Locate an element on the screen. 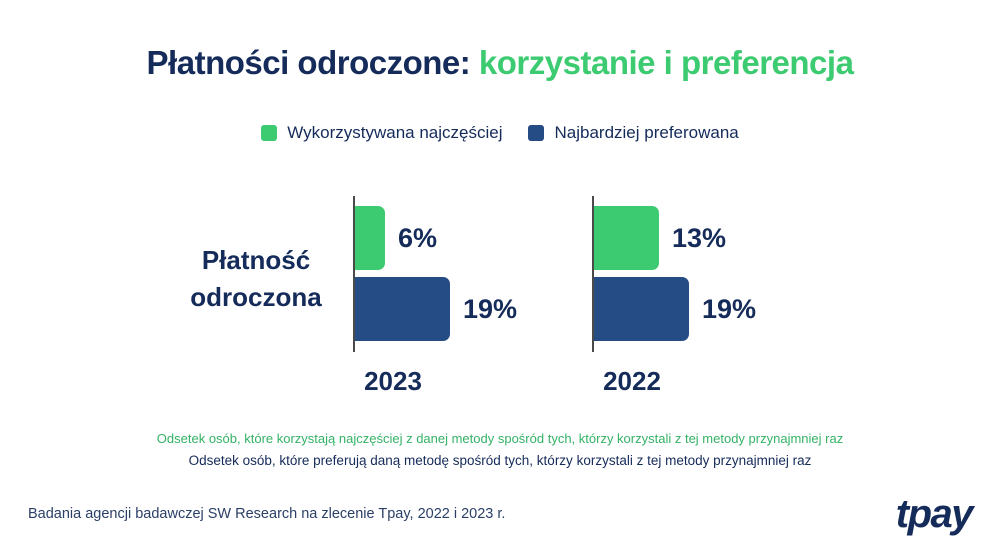  bar-value-label: 6% is located at coordinates (418, 237).